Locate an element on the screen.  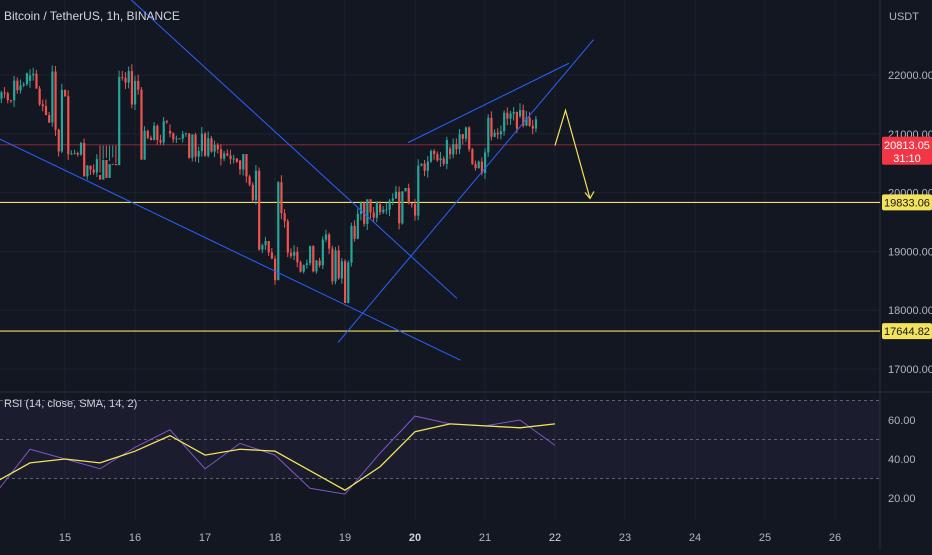
price-badge-label: 20813.05 is located at coordinates (907, 146).